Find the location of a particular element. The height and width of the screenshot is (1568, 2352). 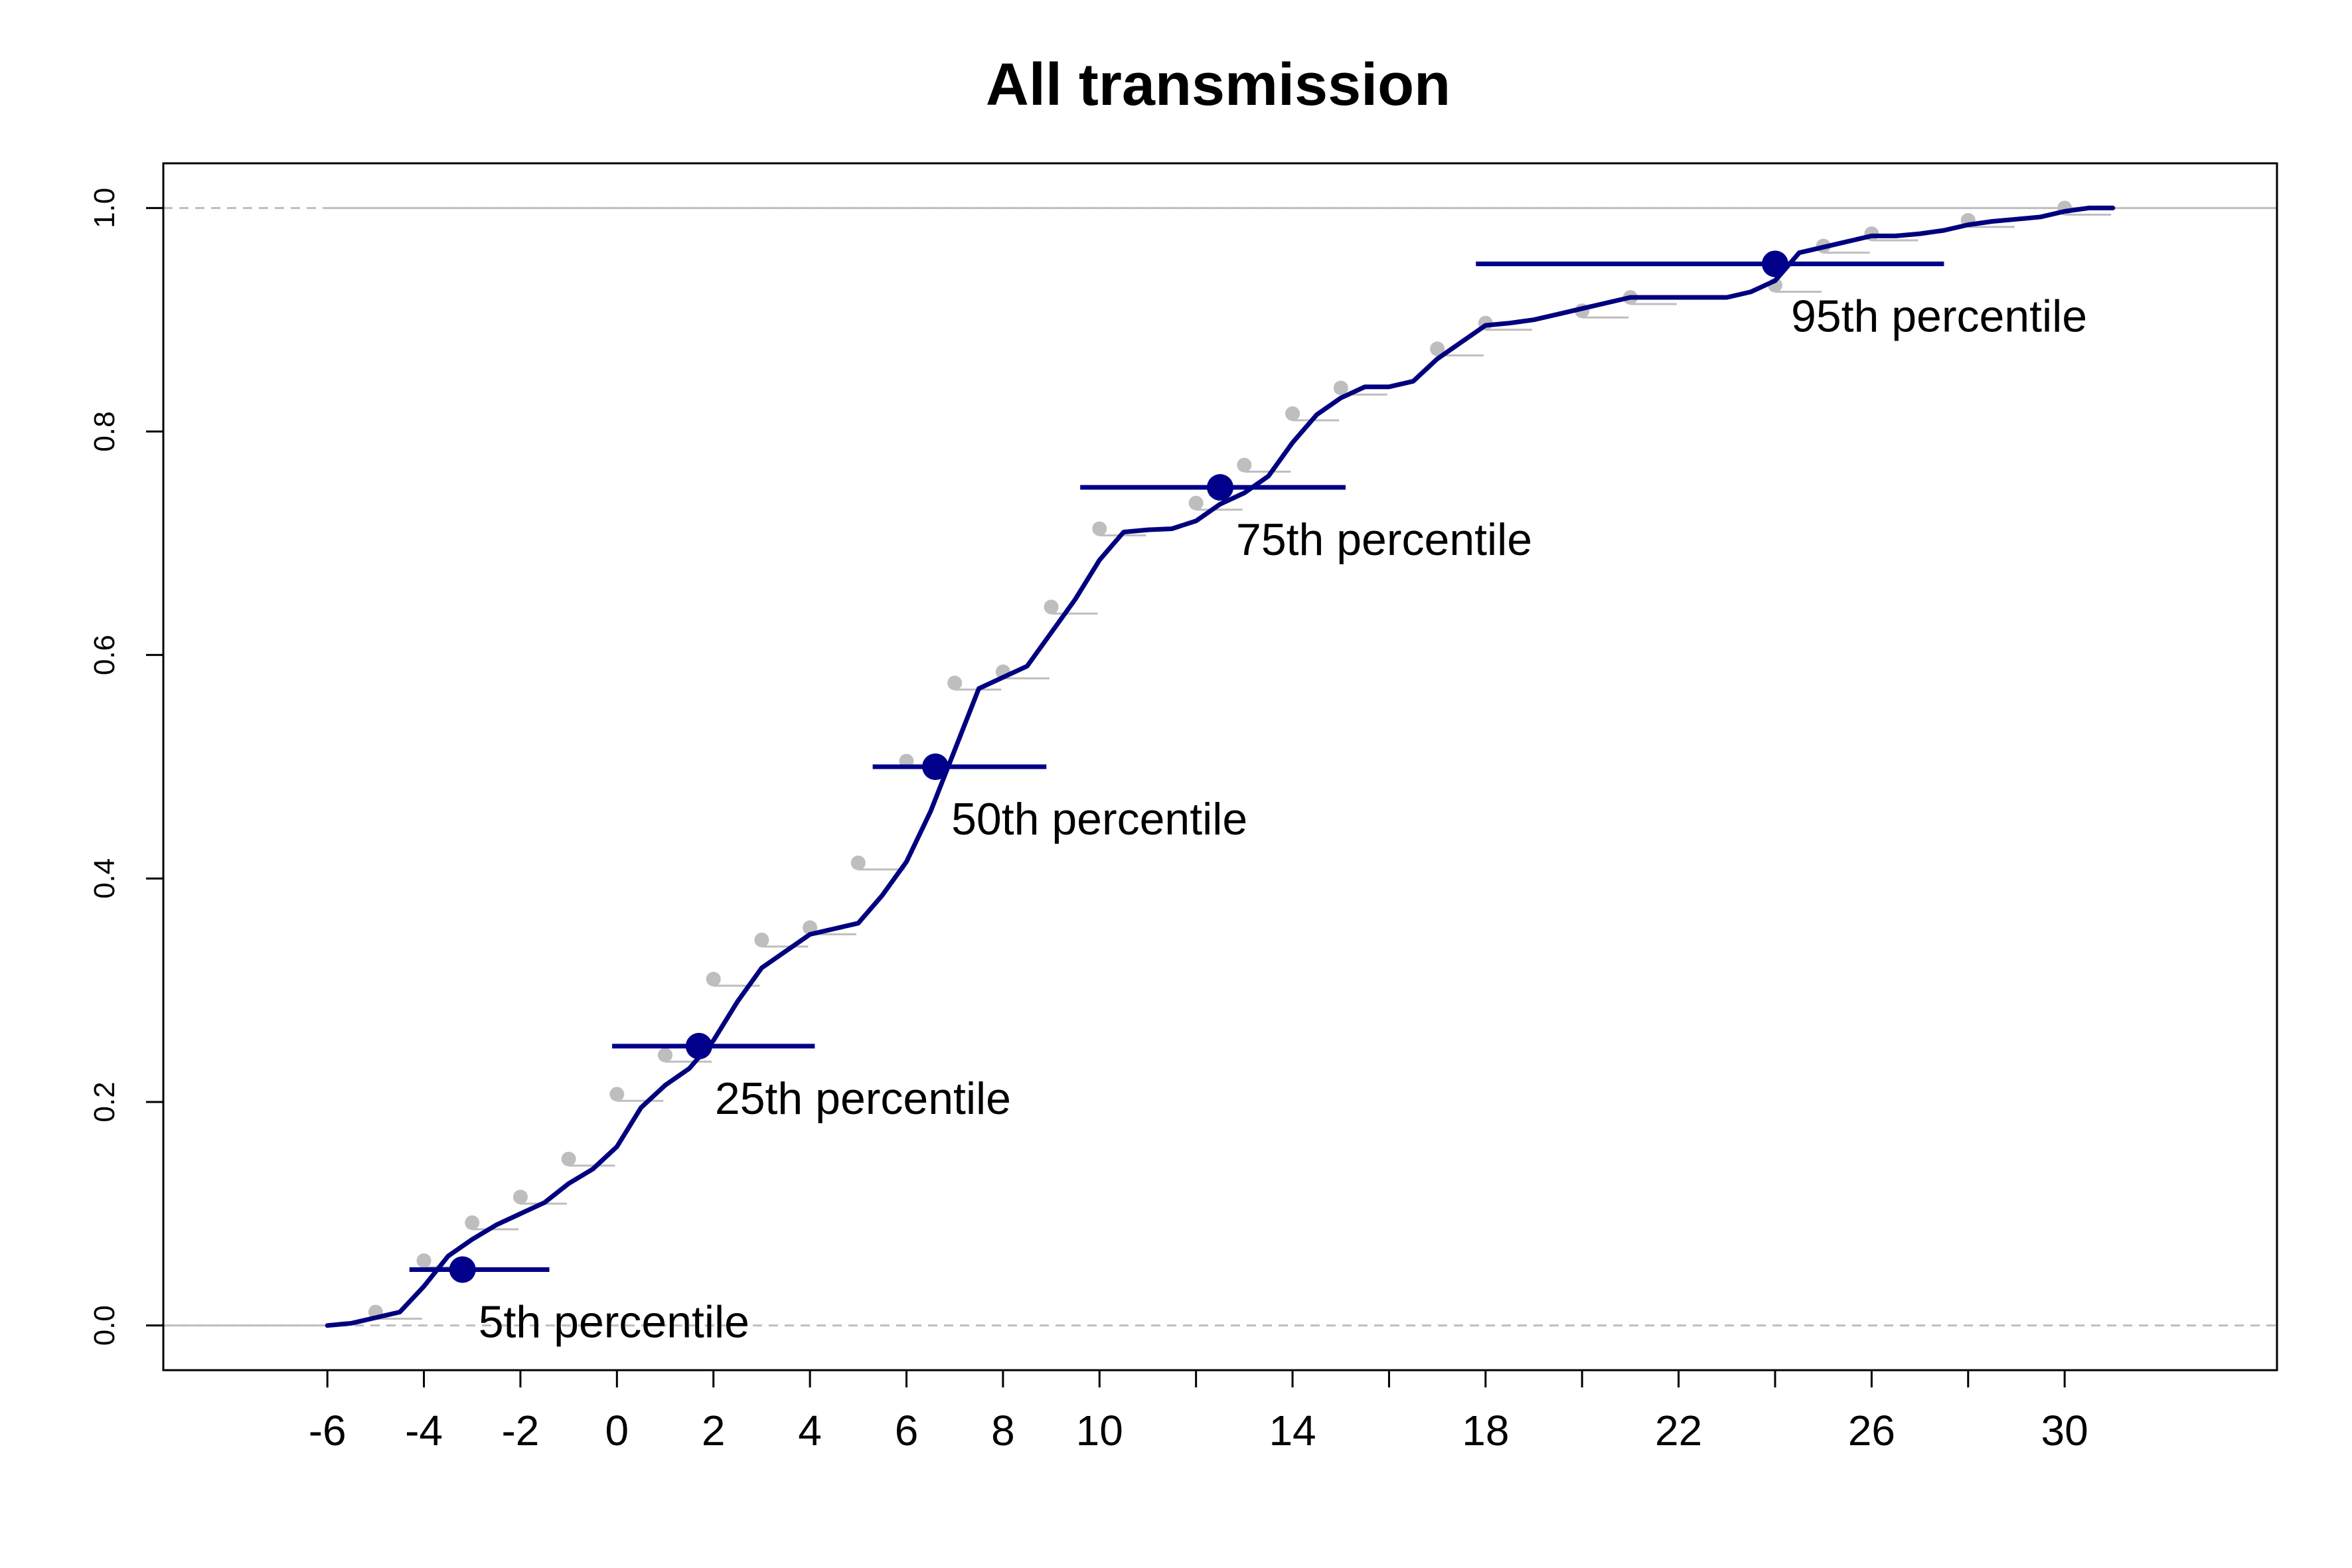

percentile-label: 5th percentile is located at coordinates (614, 1322).